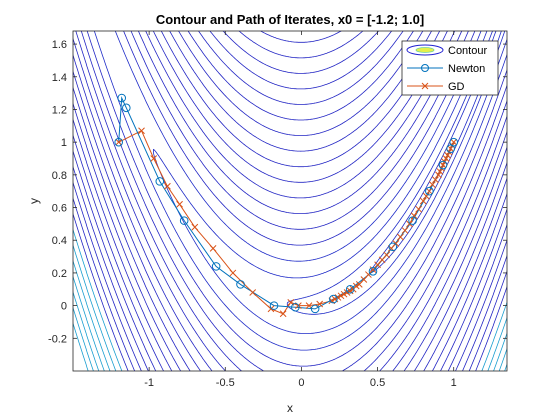 The image size is (560, 420). What do you see at coordinates (59, 241) in the screenshot?
I see `y-tick-label: 0.4` at bounding box center [59, 241].